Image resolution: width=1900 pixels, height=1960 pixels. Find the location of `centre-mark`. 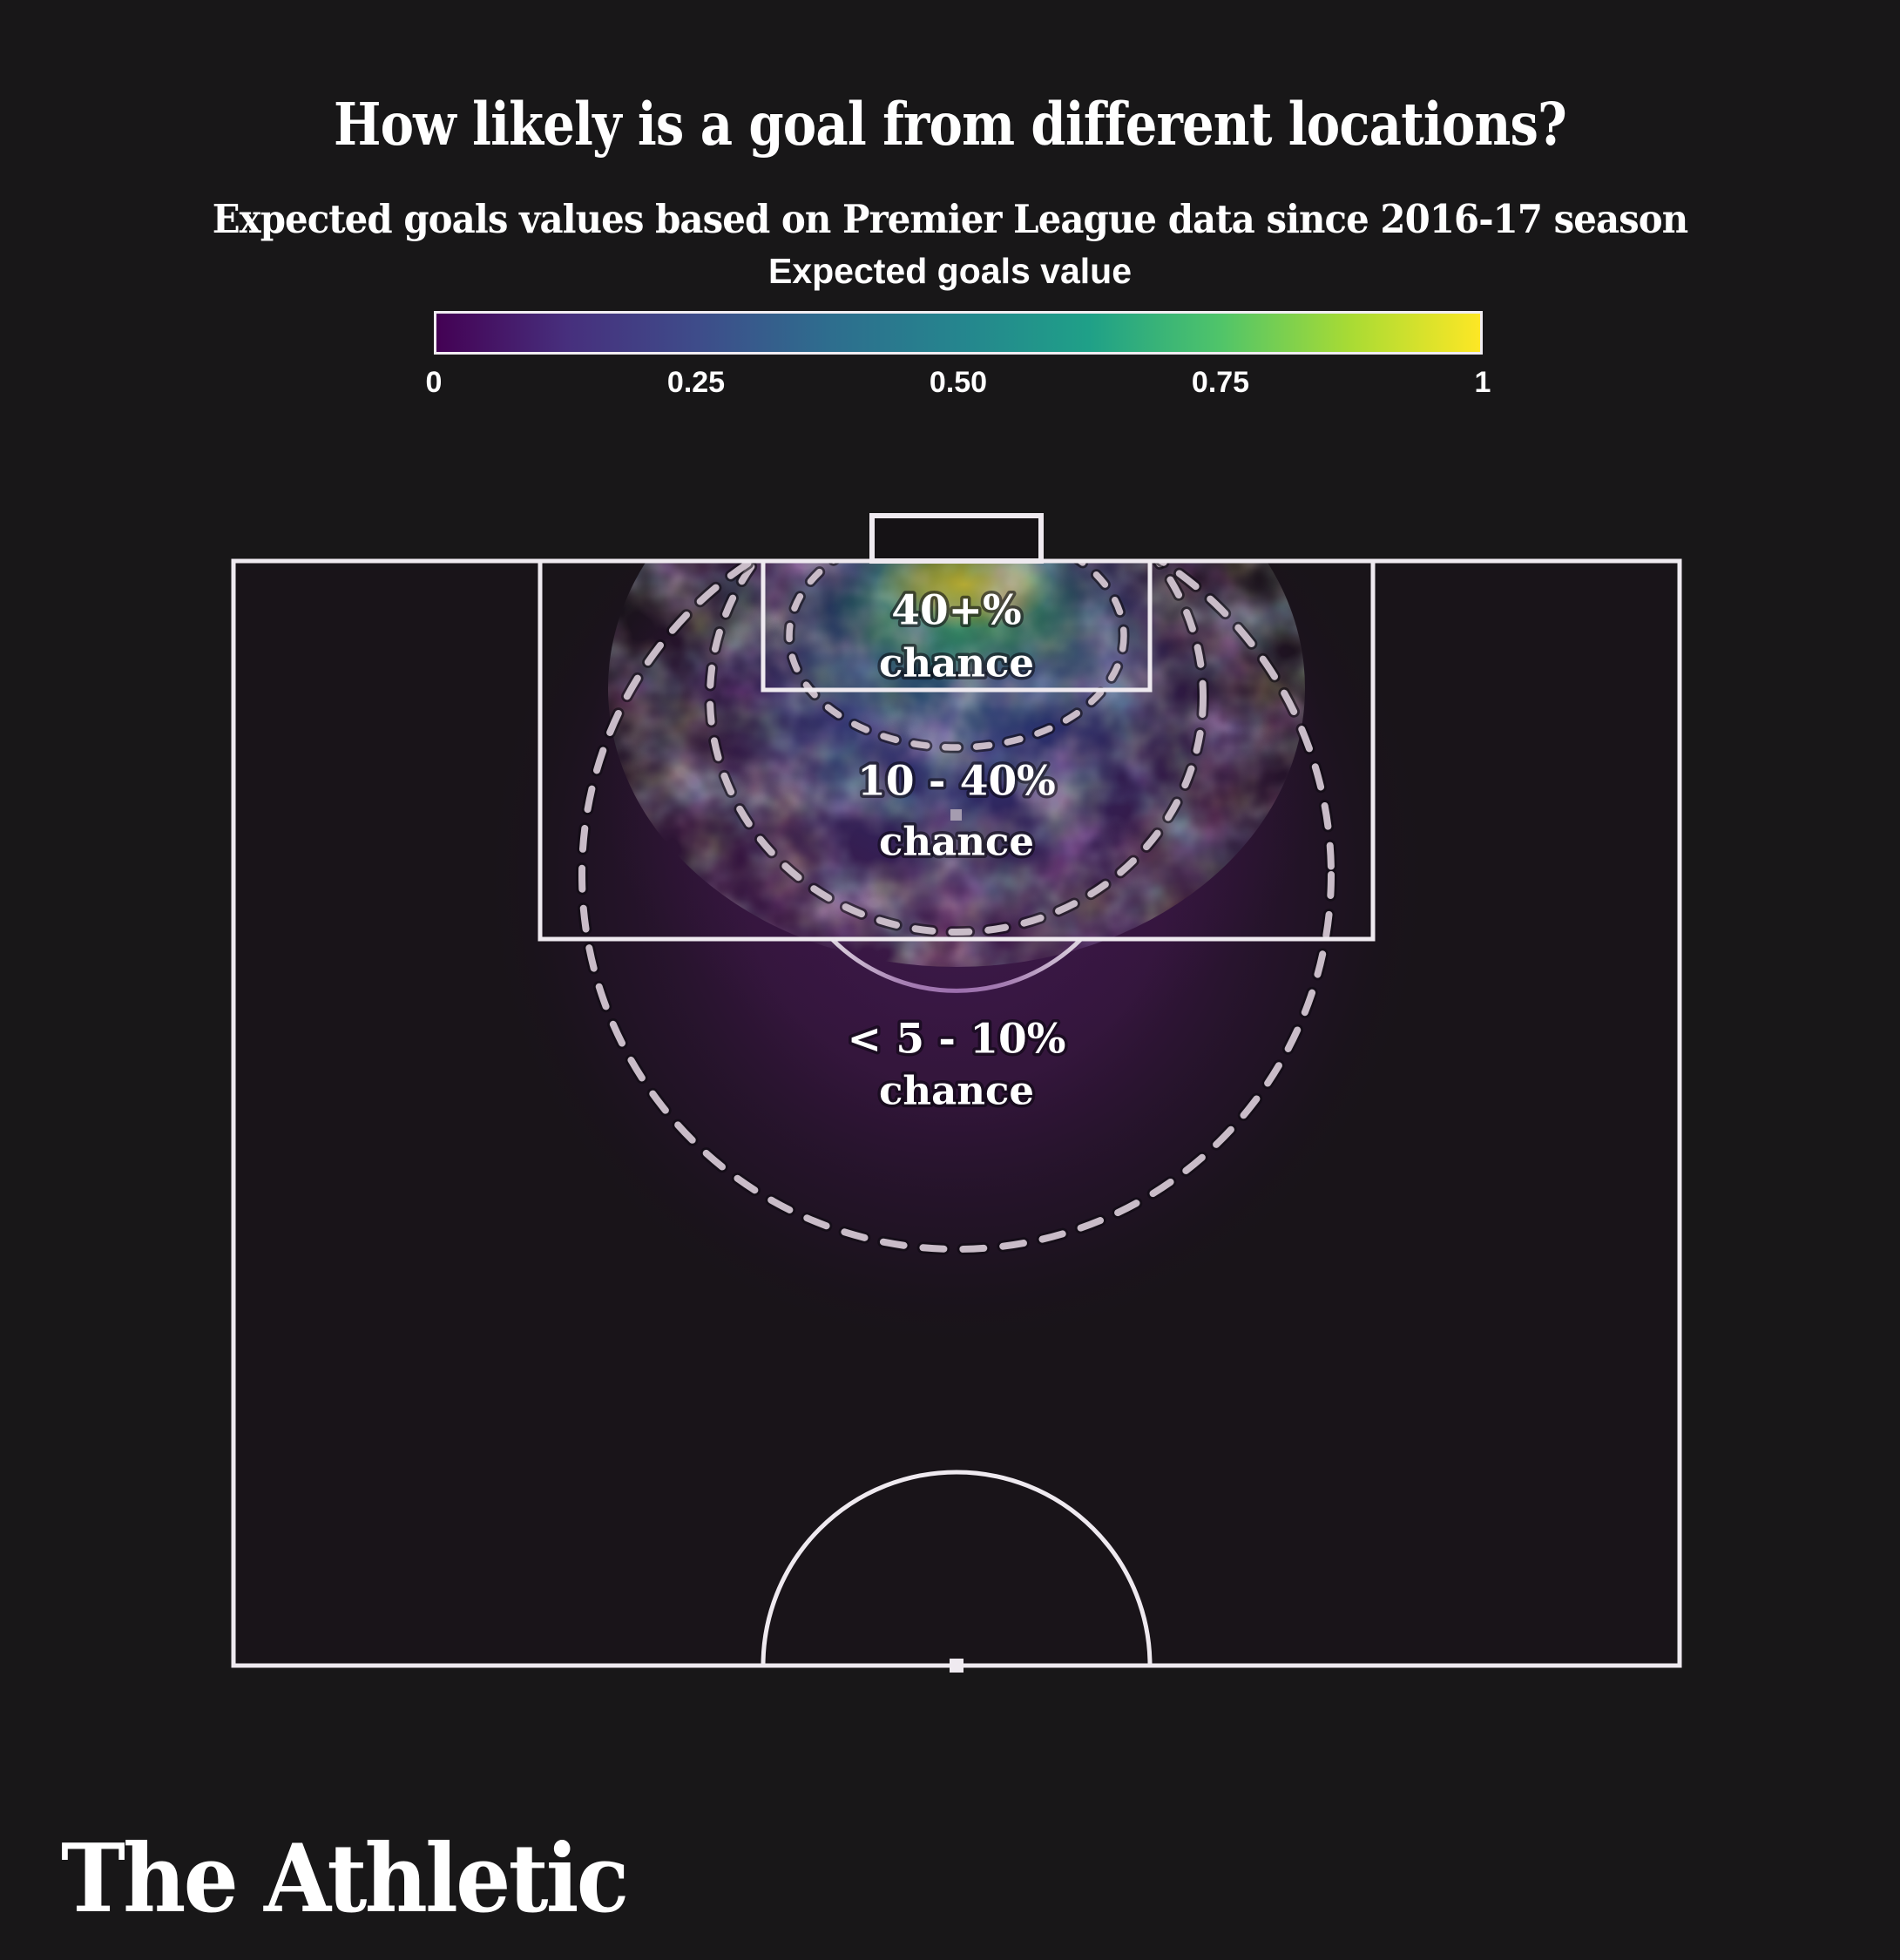

centre-mark is located at coordinates (957, 1666).